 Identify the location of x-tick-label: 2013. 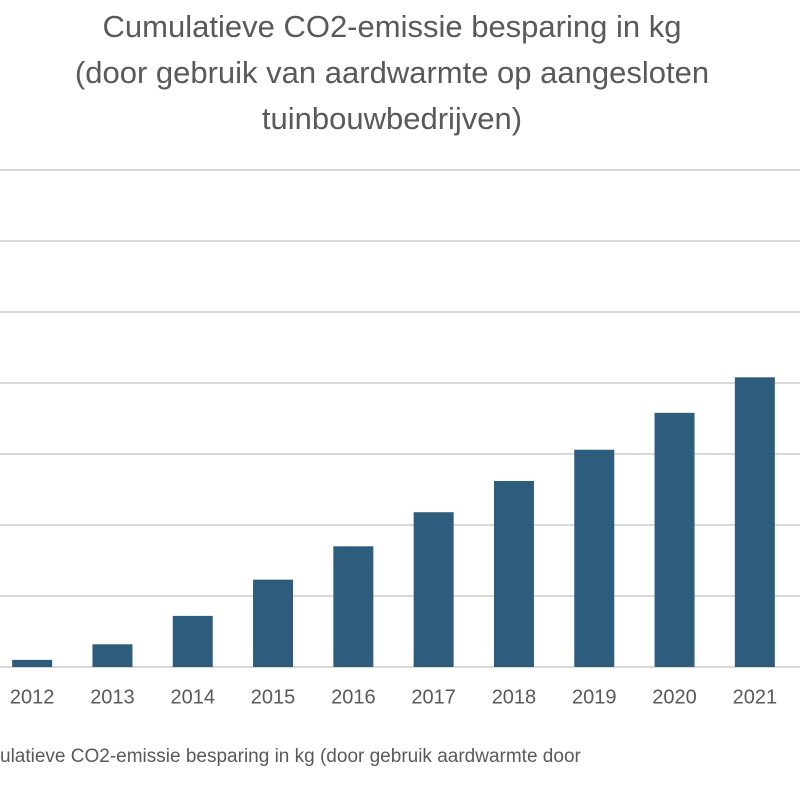
(112, 697).